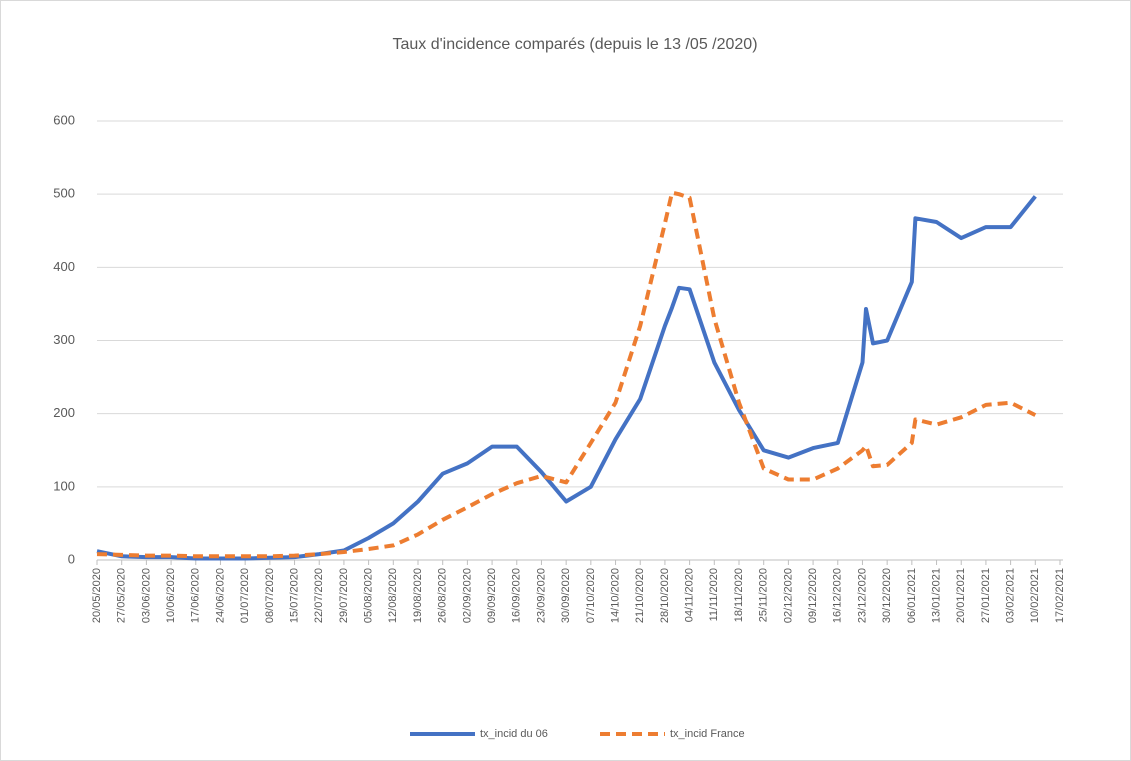  Describe the element at coordinates (640, 595) in the screenshot. I see `x-tick-label: 21/10/2020` at that location.